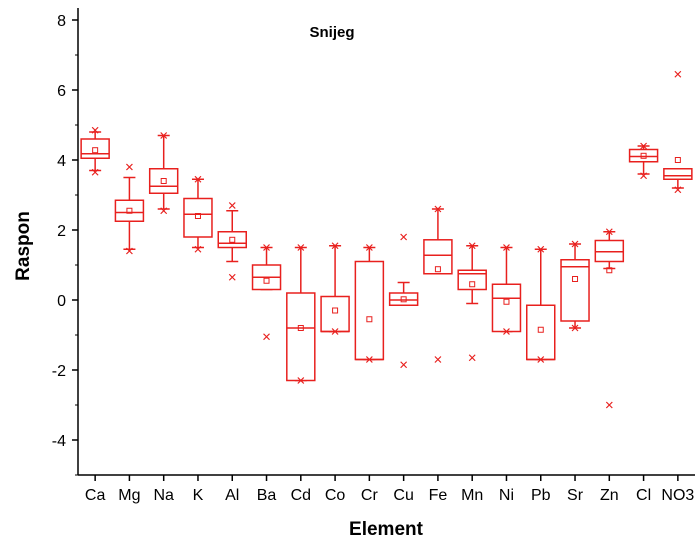 The height and width of the screenshot is (541, 697). What do you see at coordinates (472, 495) in the screenshot?
I see `x-tick-label: Mn` at bounding box center [472, 495].